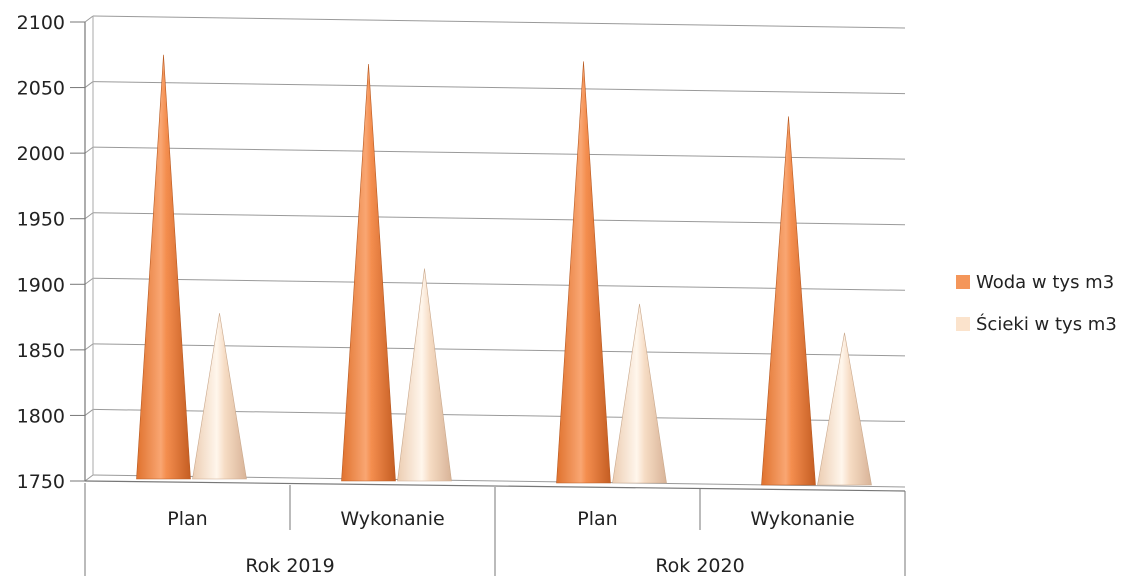  Describe the element at coordinates (802, 519) in the screenshot. I see `category-label-3: Wykonanie` at that location.